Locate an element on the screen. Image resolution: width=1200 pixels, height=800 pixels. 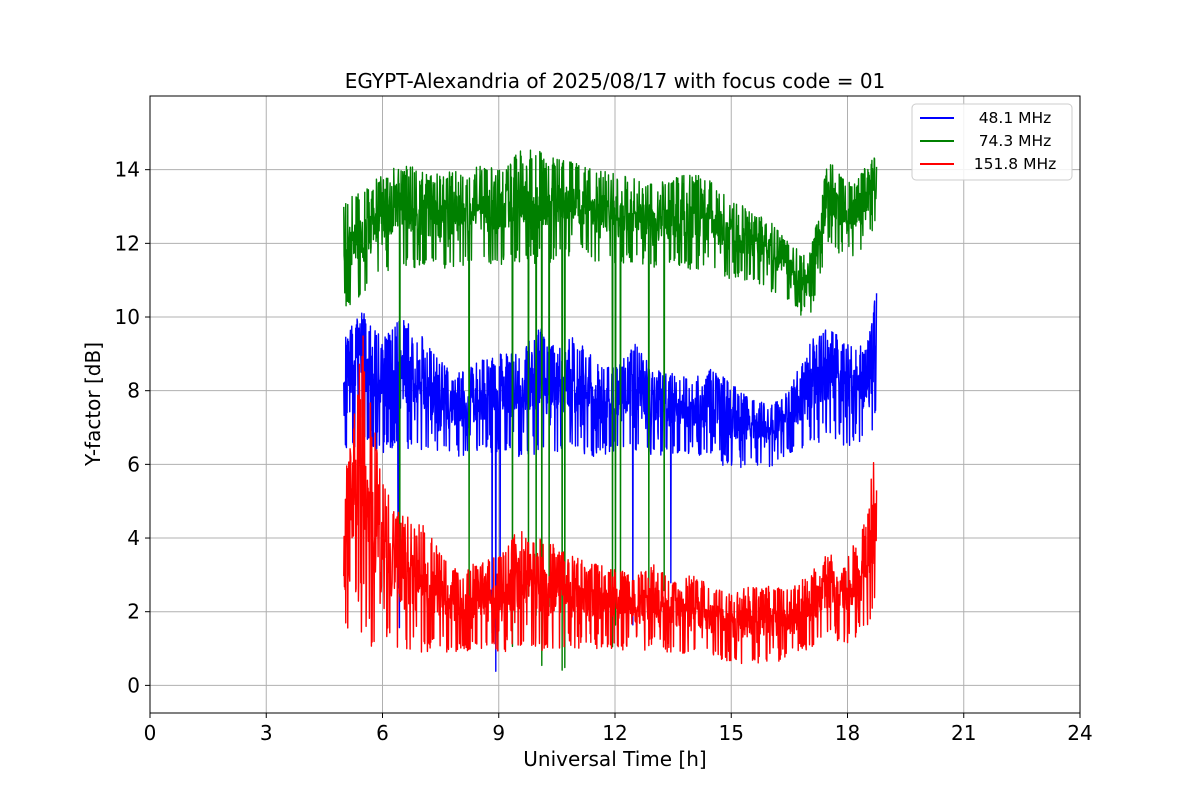
y-tick-label: 10 is located at coordinates (127, 317).